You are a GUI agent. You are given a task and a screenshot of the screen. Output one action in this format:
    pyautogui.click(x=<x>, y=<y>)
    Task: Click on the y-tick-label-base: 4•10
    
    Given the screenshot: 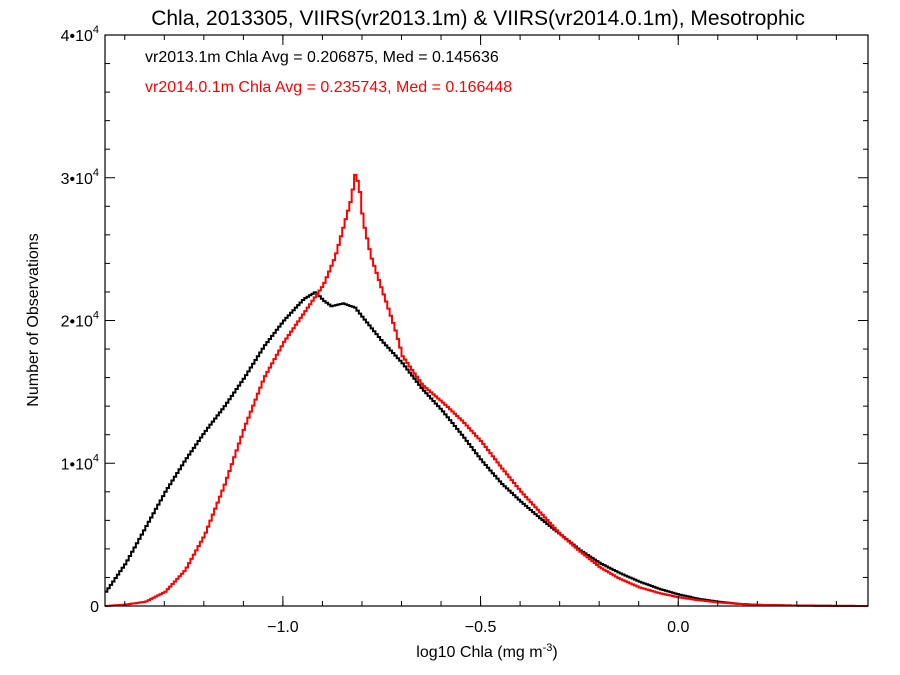 What is the action you would take?
    pyautogui.click(x=77, y=36)
    